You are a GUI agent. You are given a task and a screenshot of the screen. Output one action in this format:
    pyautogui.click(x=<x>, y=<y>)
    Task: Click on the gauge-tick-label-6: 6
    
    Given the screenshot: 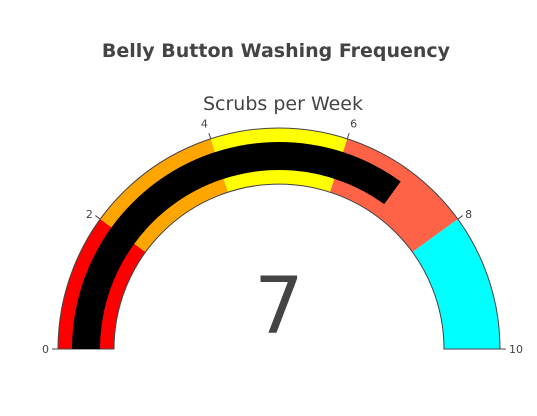 What is the action you would take?
    pyautogui.click(x=353, y=123)
    